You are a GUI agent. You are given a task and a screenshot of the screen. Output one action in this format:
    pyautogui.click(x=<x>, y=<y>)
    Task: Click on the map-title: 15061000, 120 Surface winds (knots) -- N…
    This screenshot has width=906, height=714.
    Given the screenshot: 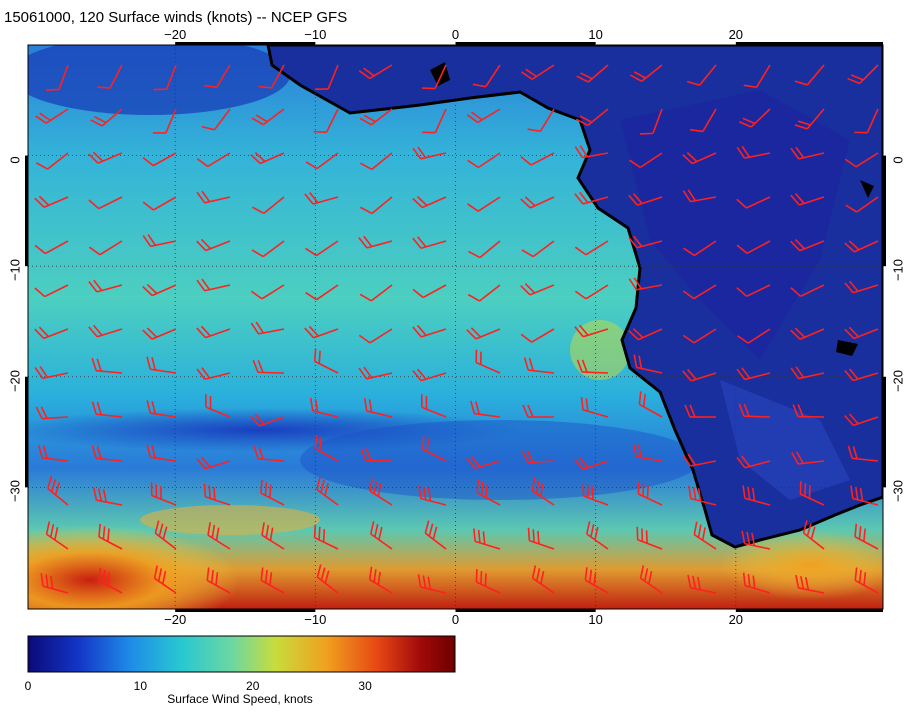 What is the action you would take?
    pyautogui.click(x=176, y=17)
    